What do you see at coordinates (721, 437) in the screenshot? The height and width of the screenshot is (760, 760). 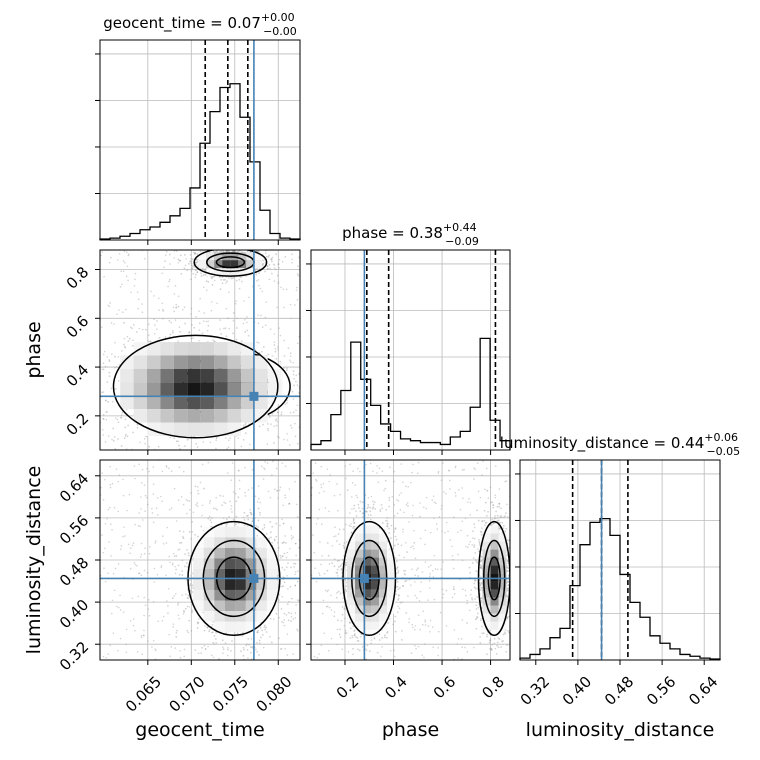 I see `title-plus: +0.06` at bounding box center [721, 437].